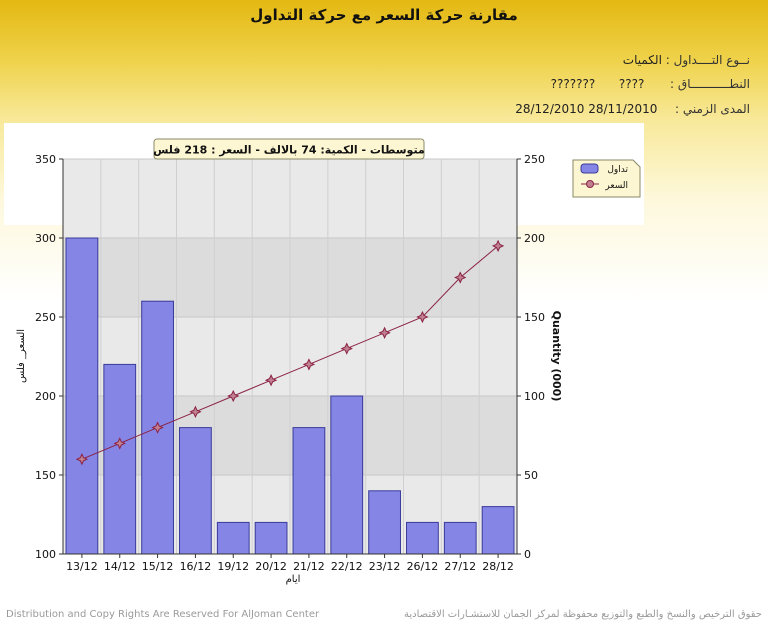  Describe the element at coordinates (534, 396) in the screenshot. I see `y-right-tick-label: 100` at that location.